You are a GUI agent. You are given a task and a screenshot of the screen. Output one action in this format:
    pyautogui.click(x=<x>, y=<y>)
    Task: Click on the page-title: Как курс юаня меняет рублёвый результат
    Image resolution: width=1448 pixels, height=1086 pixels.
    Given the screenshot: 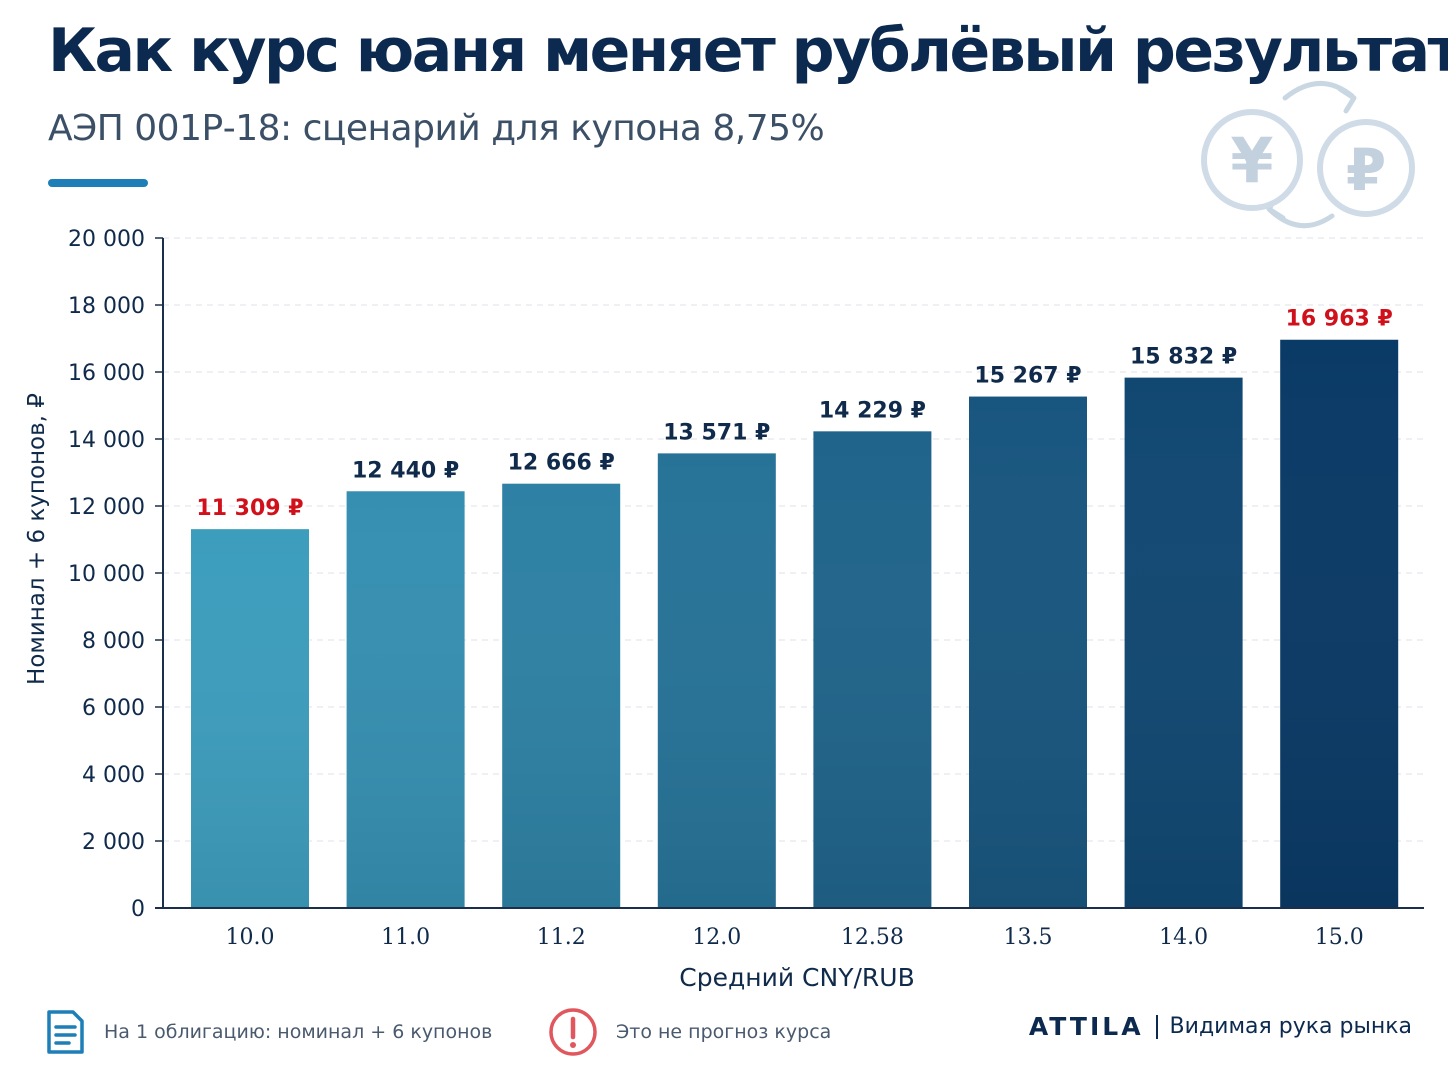 What is the action you would take?
    pyautogui.click(x=748, y=51)
    